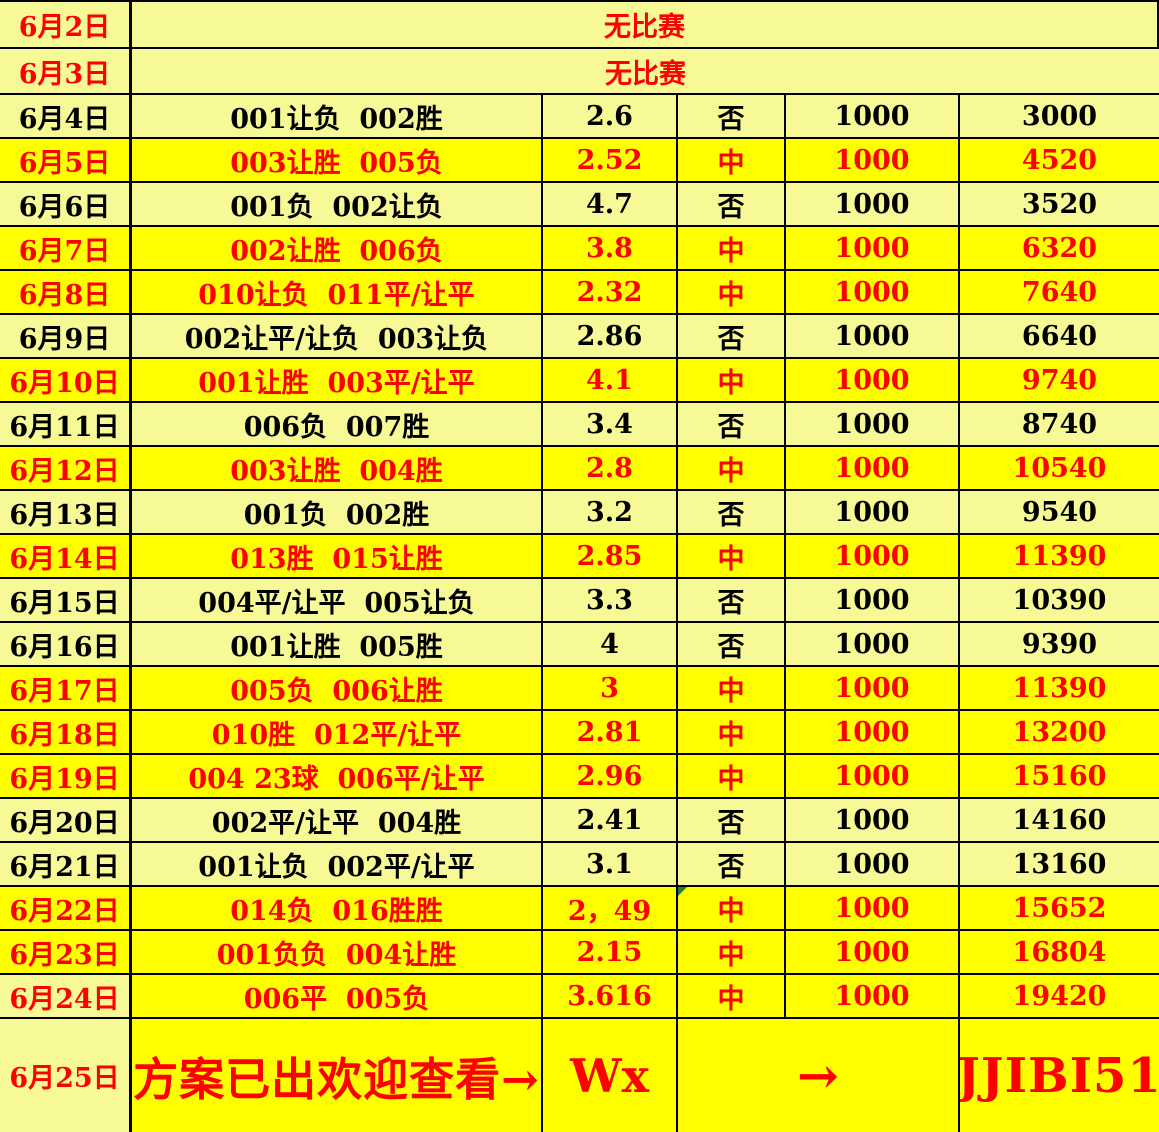 This screenshot has width=1159, height=1132. What do you see at coordinates (66, 644) in the screenshot?
I see `date-cell: 6月16日` at bounding box center [66, 644].